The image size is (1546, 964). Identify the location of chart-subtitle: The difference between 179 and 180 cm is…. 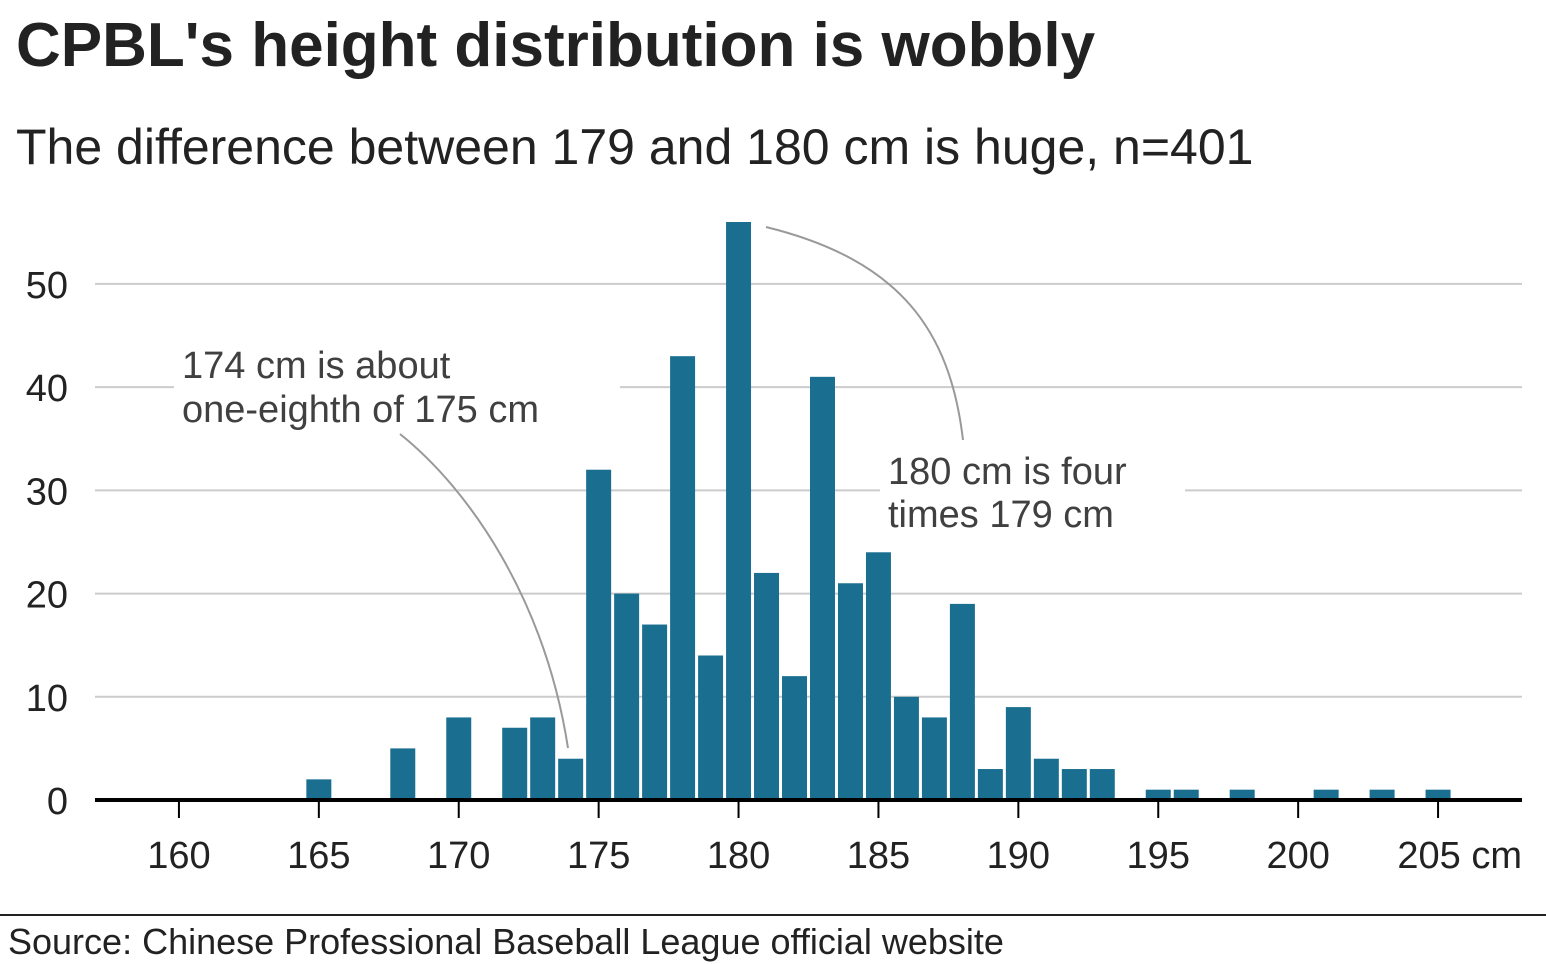
(635, 147).